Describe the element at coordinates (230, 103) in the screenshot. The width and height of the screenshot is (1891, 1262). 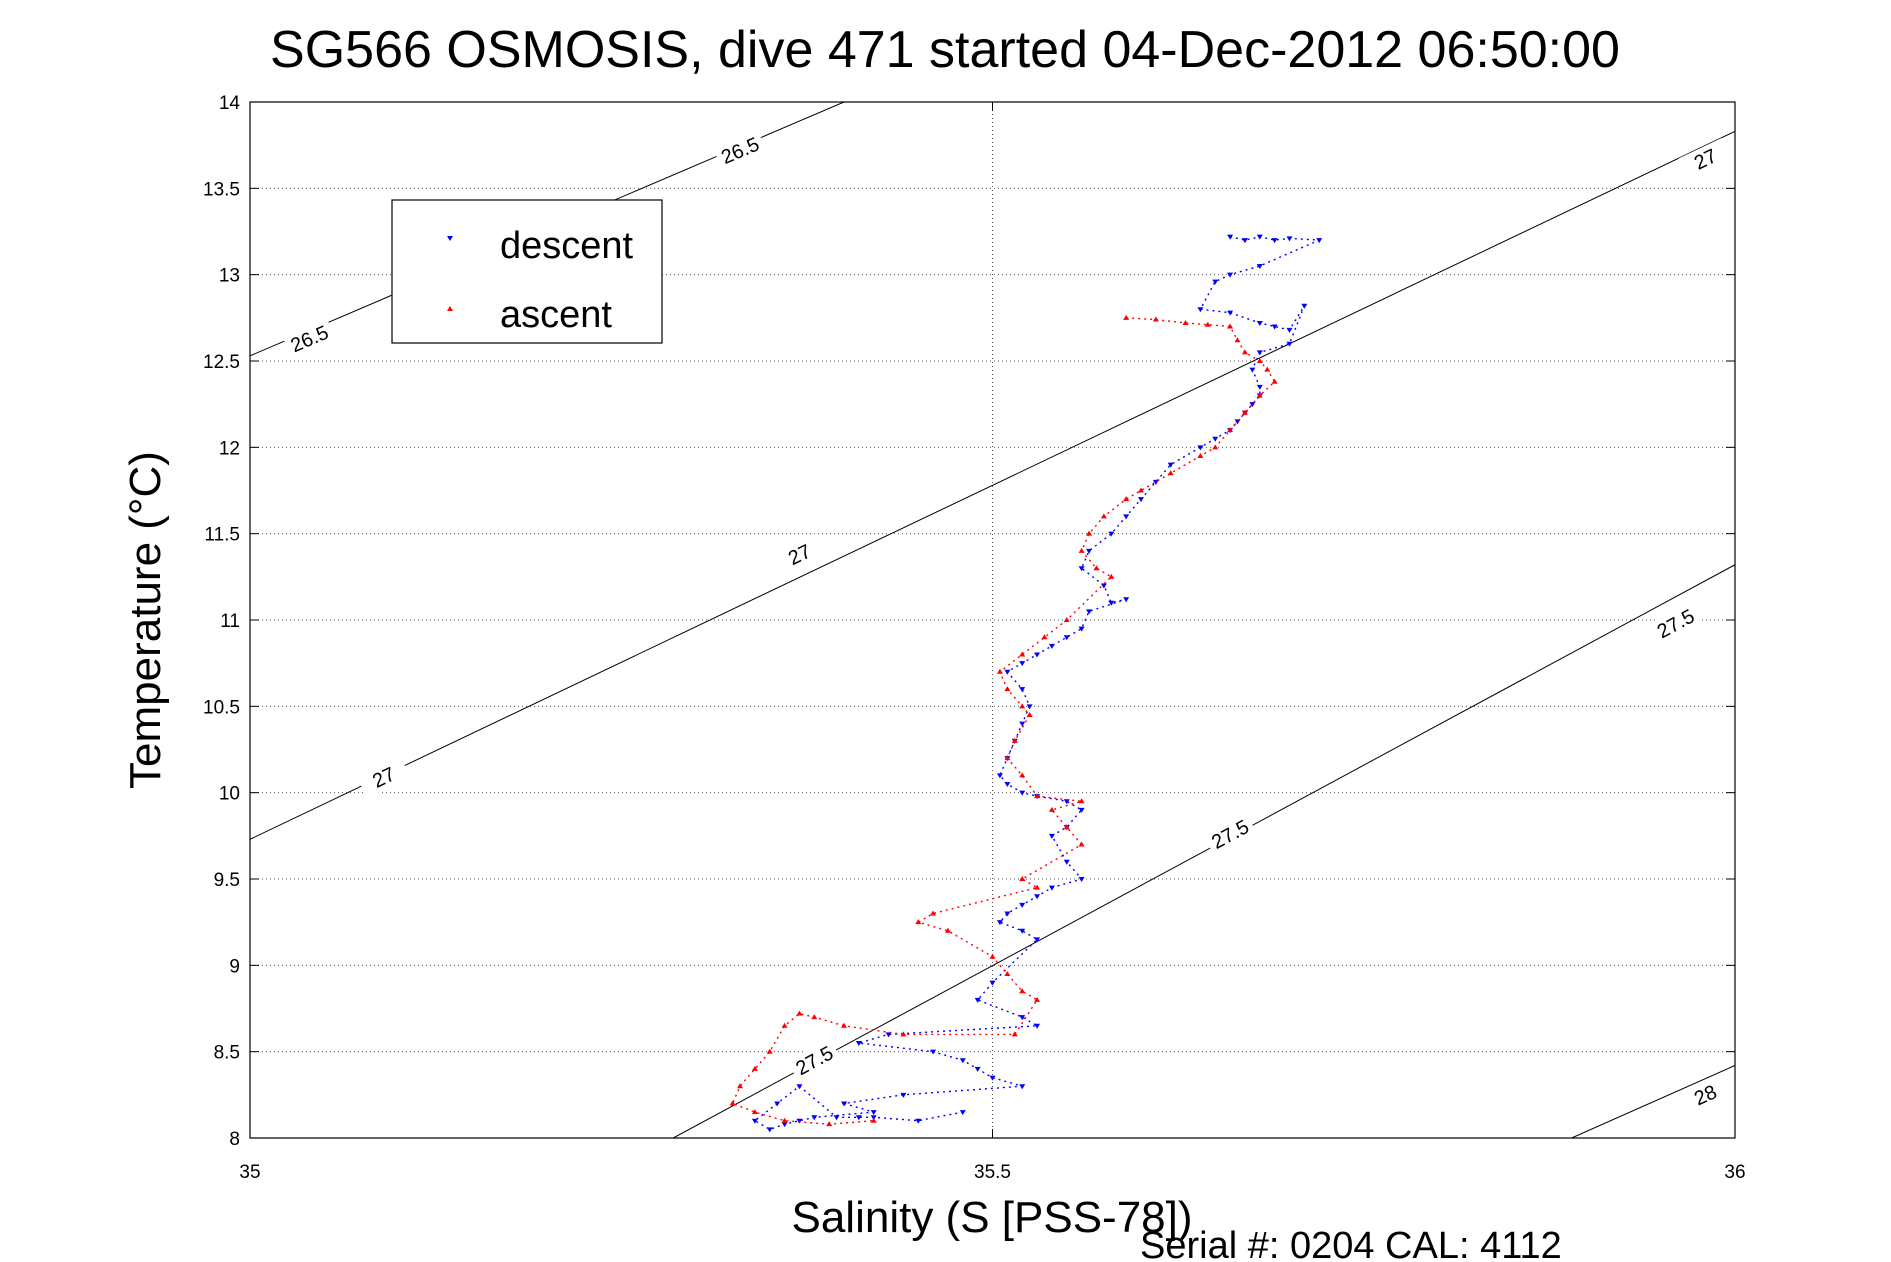
I see `y-tick-label: 14` at that location.